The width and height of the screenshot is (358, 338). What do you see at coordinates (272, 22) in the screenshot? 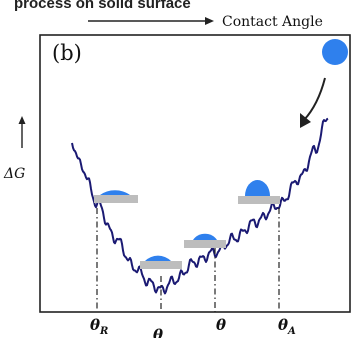
I see `contact-angle-label: Contact Angle` at bounding box center [272, 22].